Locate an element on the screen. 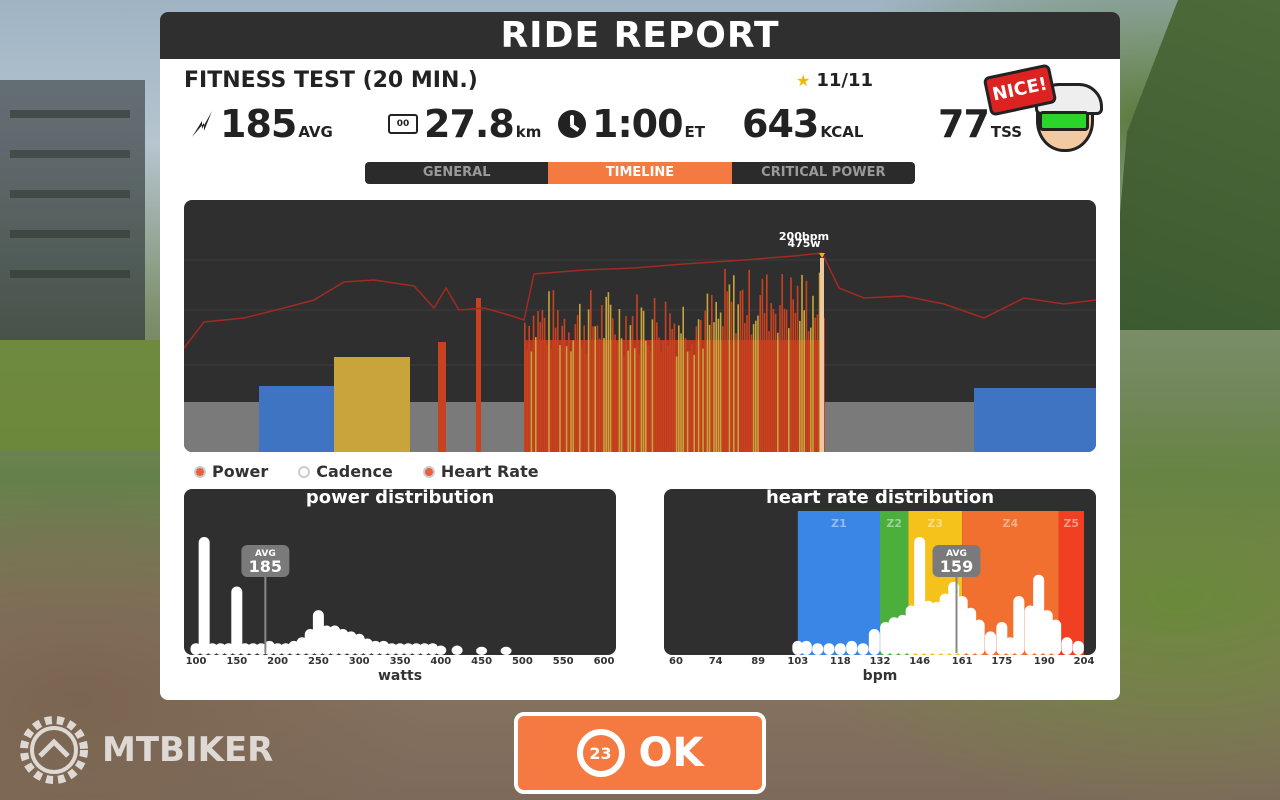  power-spike-b is located at coordinates (478, 375).